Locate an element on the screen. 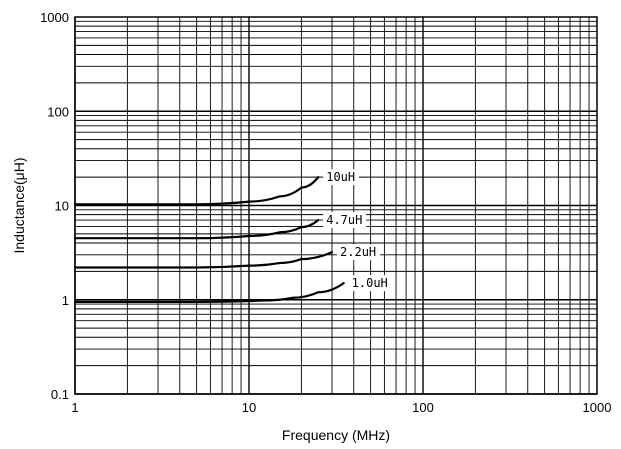  curve-label: 10uH is located at coordinates (340, 177).